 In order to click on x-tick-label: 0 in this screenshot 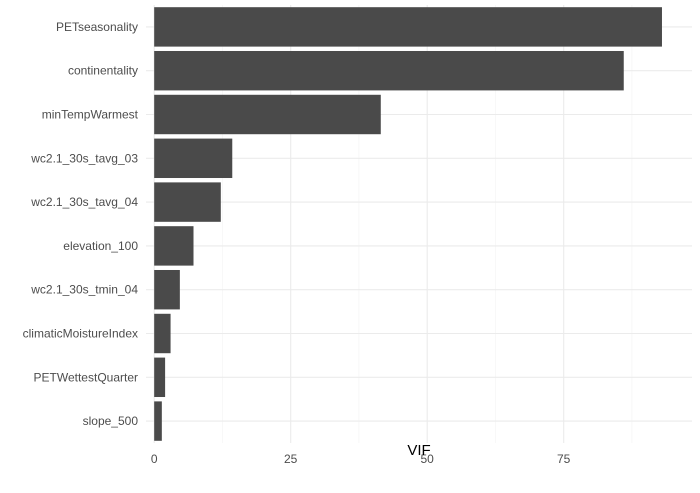, I will do `click(154, 459)`.